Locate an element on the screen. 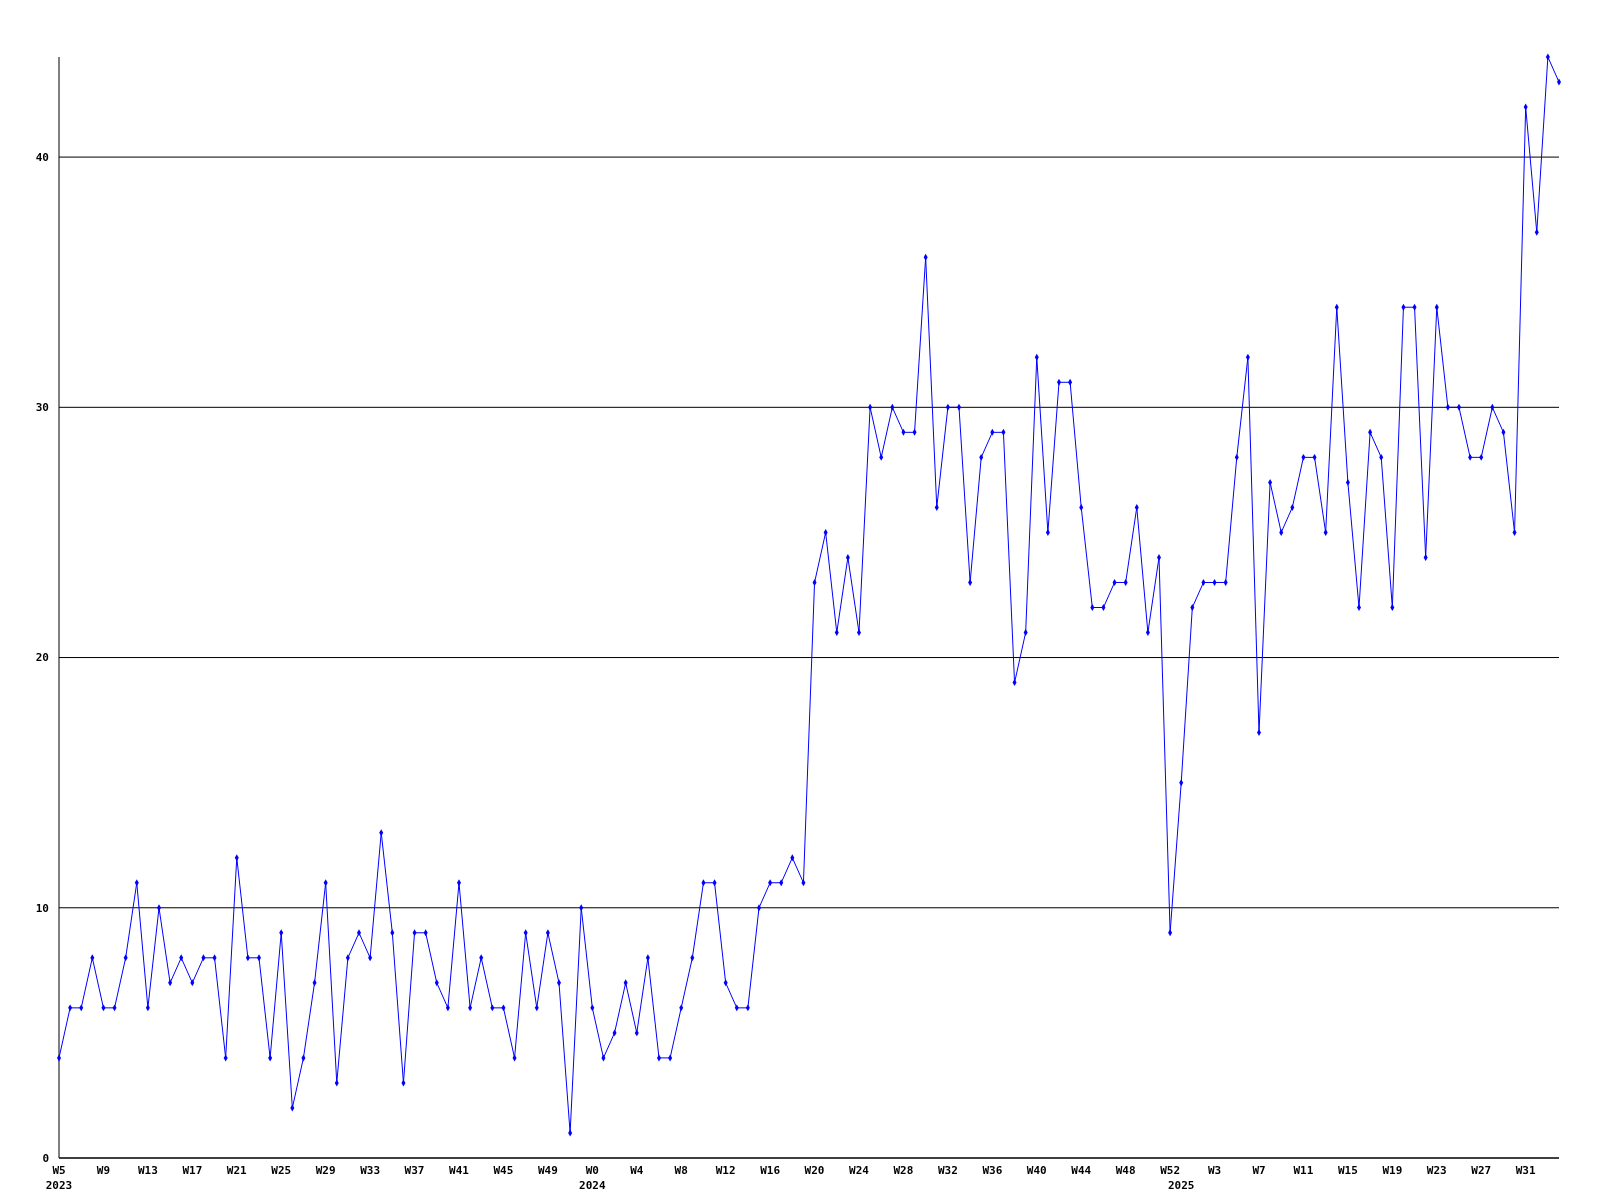 The height and width of the screenshot is (1200, 1600). x-tick-label: W41 is located at coordinates (459, 1170).